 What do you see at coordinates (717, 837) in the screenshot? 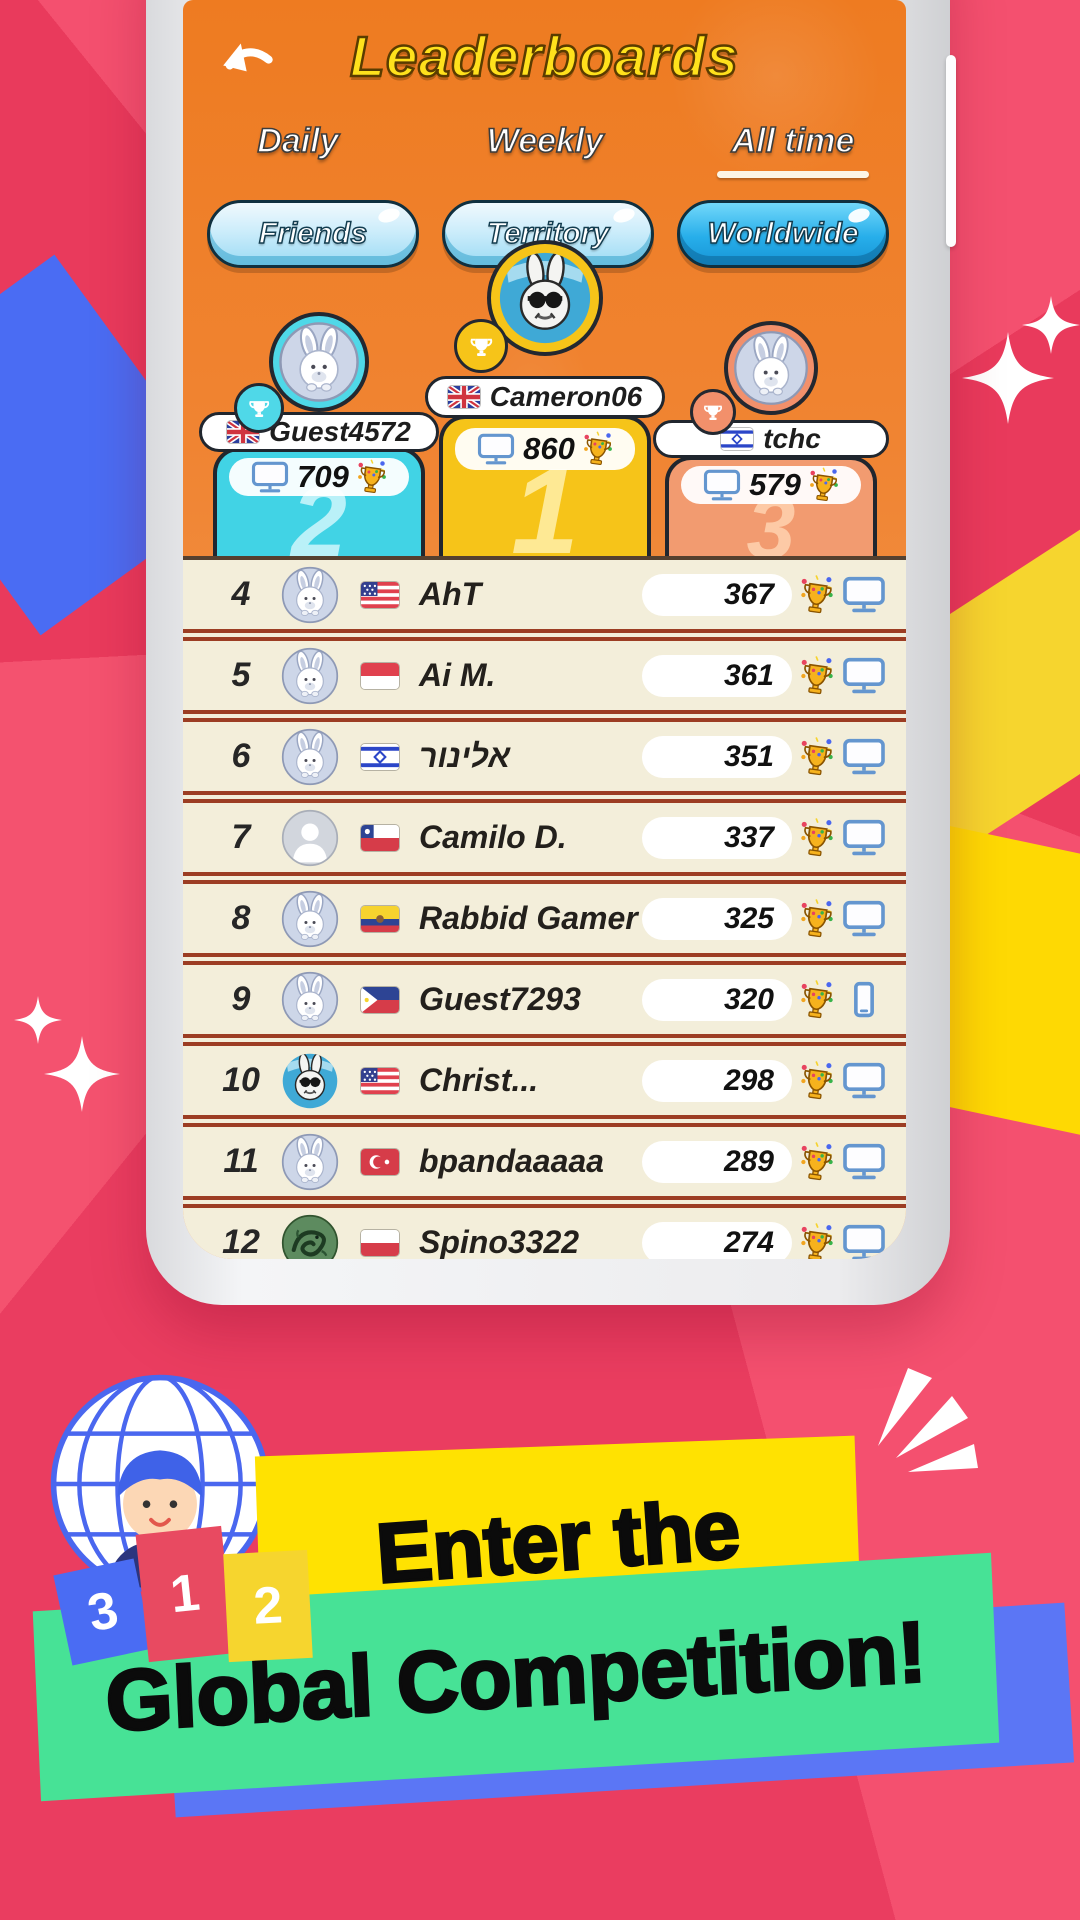
I see `row-score-pill: 337` at bounding box center [717, 837].